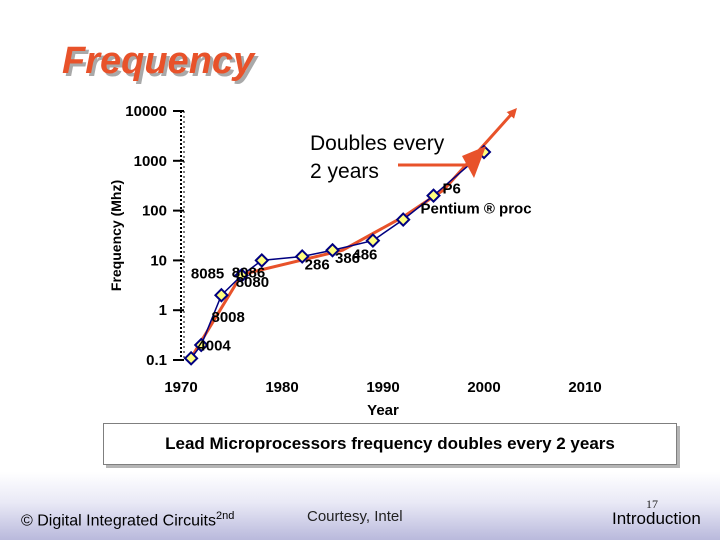 The image size is (720, 540). I want to click on y-tick-label: 0.1, so click(156, 360).